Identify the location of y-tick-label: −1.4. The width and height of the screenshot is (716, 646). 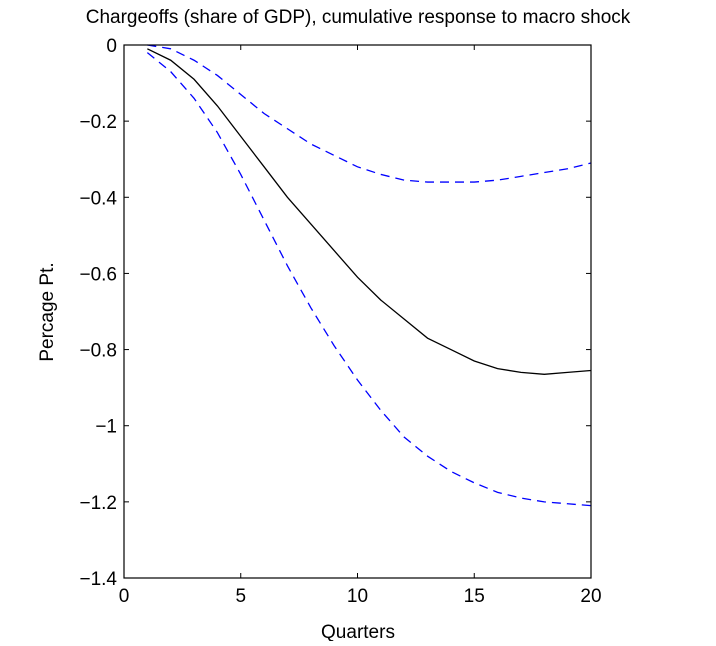
(98, 579).